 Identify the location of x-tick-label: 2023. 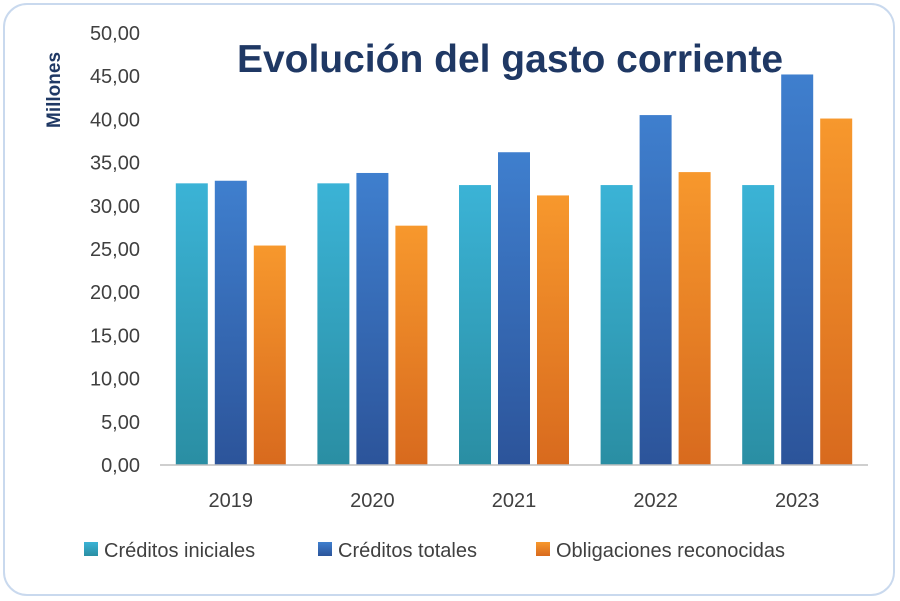
(797, 501).